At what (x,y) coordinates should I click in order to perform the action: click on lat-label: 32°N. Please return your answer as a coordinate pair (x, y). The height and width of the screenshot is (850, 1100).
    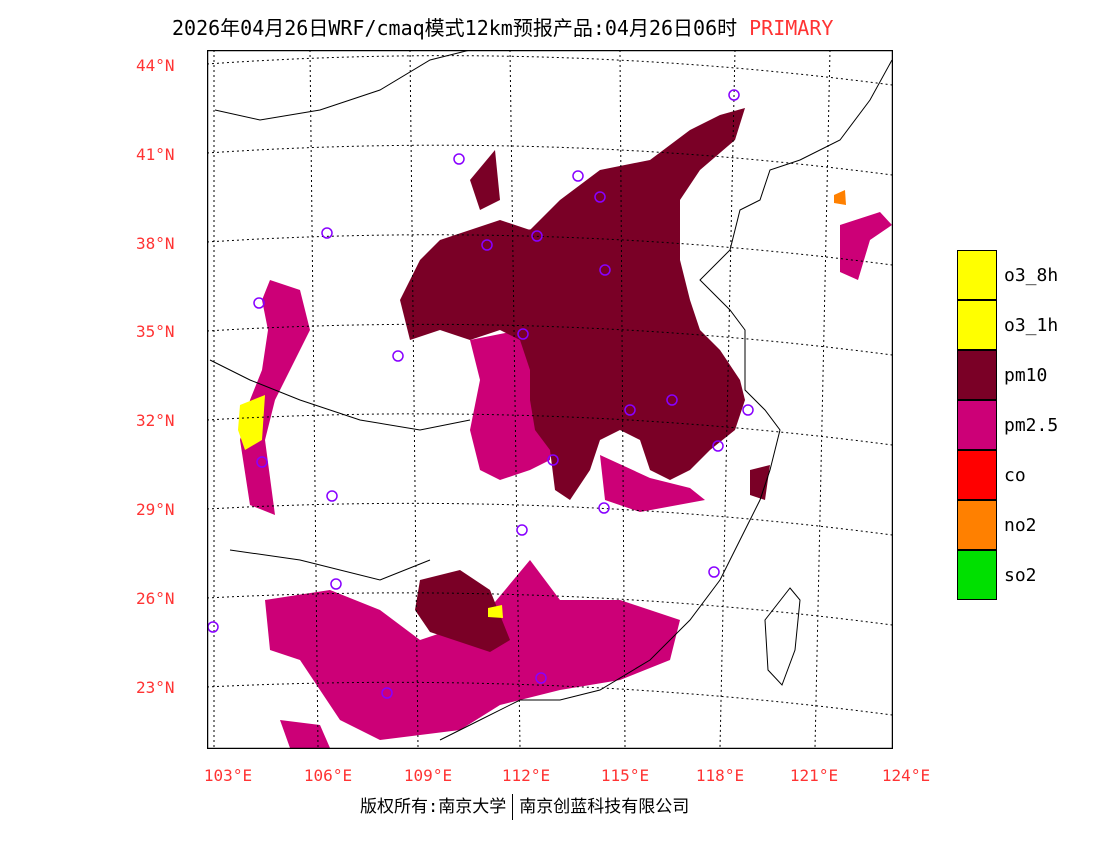
    Looking at the image, I should click on (155, 420).